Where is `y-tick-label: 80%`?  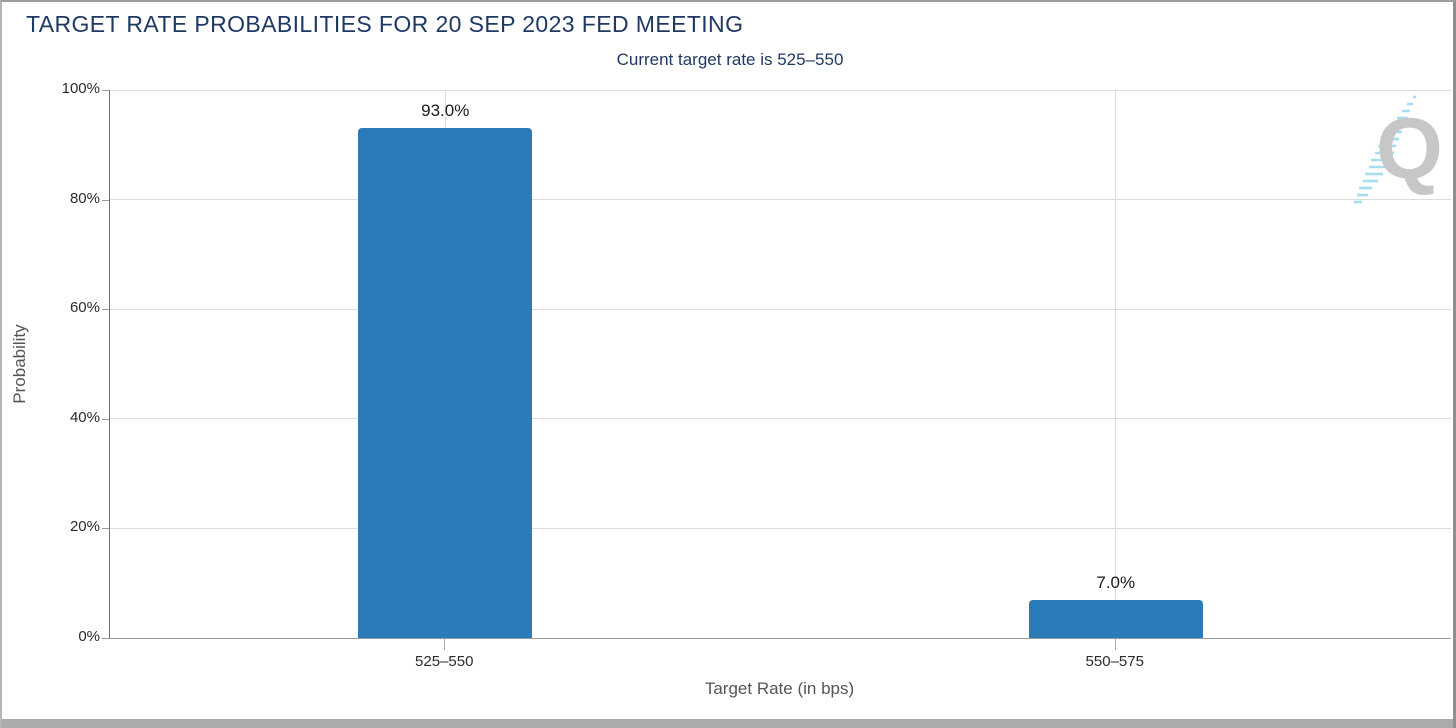 y-tick-label: 80% is located at coordinates (84, 198).